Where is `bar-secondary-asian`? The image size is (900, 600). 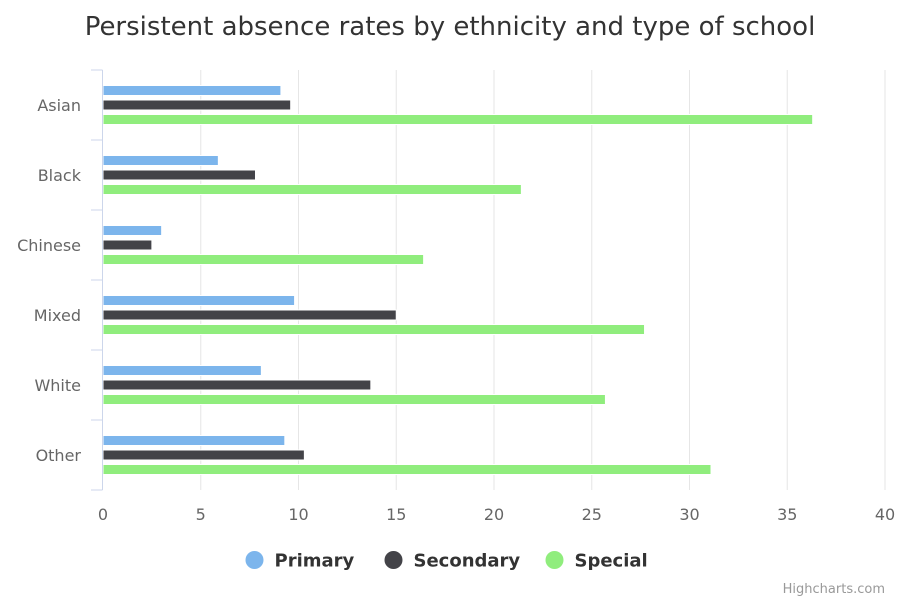 bar-secondary-asian is located at coordinates (197, 105).